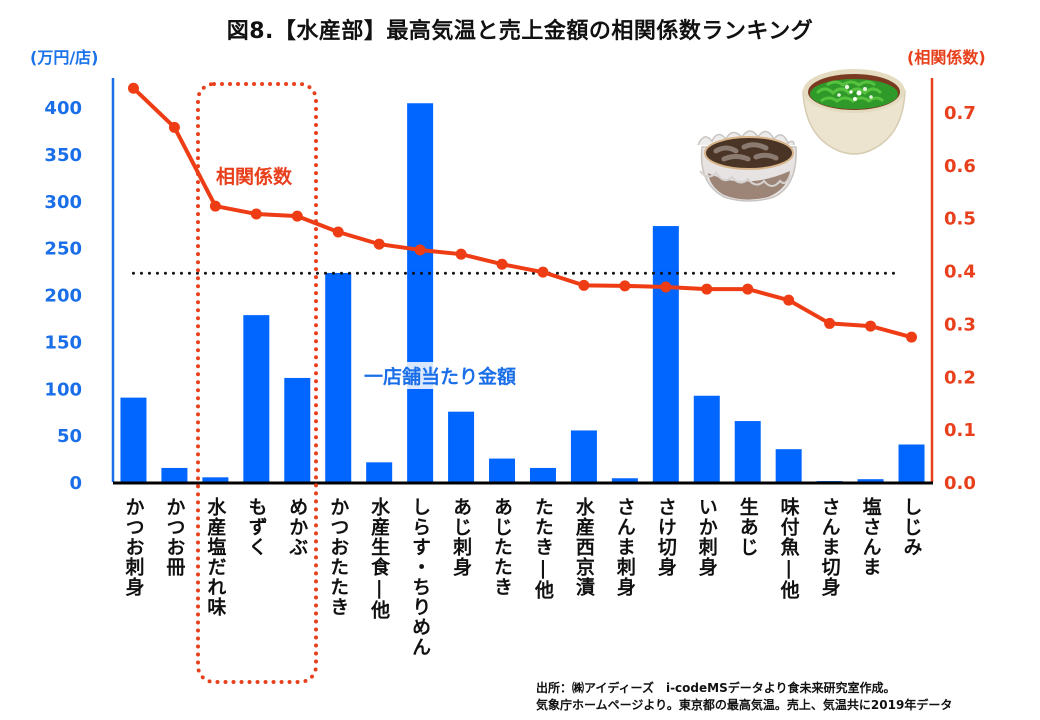 The height and width of the screenshot is (720, 1040). I want to click on left-axis-tick-label: 50, so click(69, 436).